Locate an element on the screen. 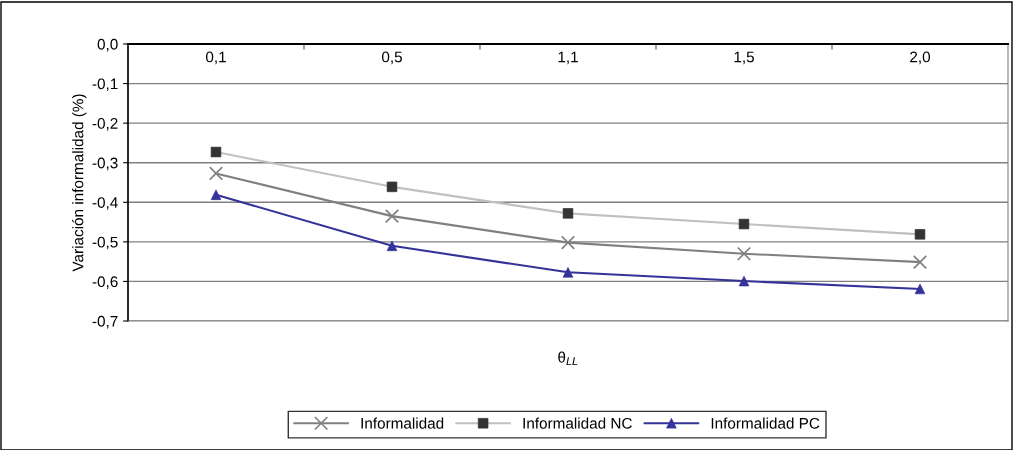  x-tick-label: 1,1 is located at coordinates (568, 58).